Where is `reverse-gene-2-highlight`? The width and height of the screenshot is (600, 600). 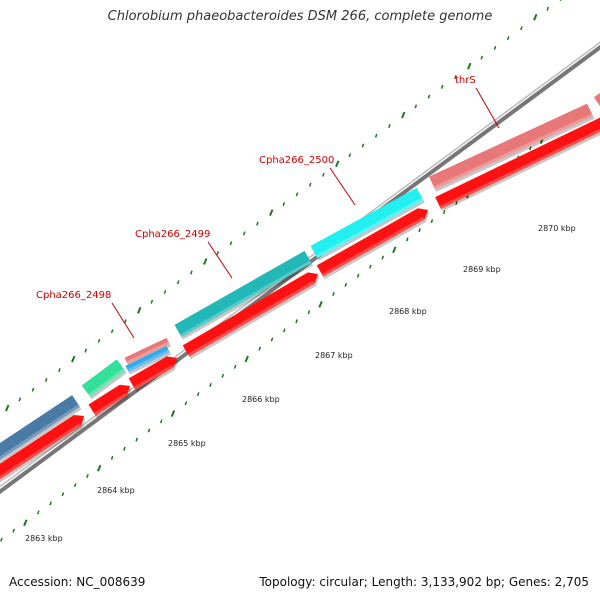 reverse-gene-2-highlight is located at coordinates (110, 404).